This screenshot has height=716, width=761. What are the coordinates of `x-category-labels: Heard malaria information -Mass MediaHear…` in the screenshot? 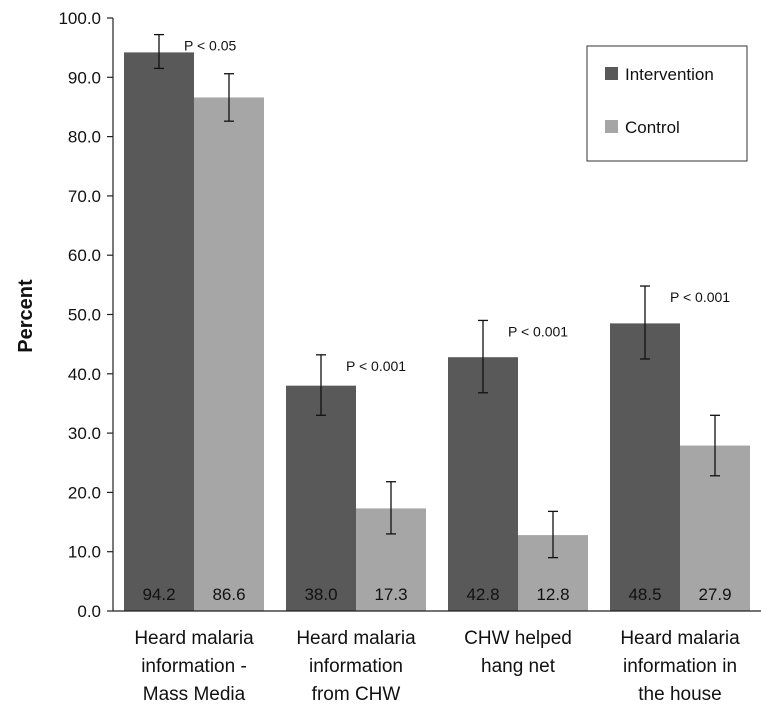 It's located at (437, 666).